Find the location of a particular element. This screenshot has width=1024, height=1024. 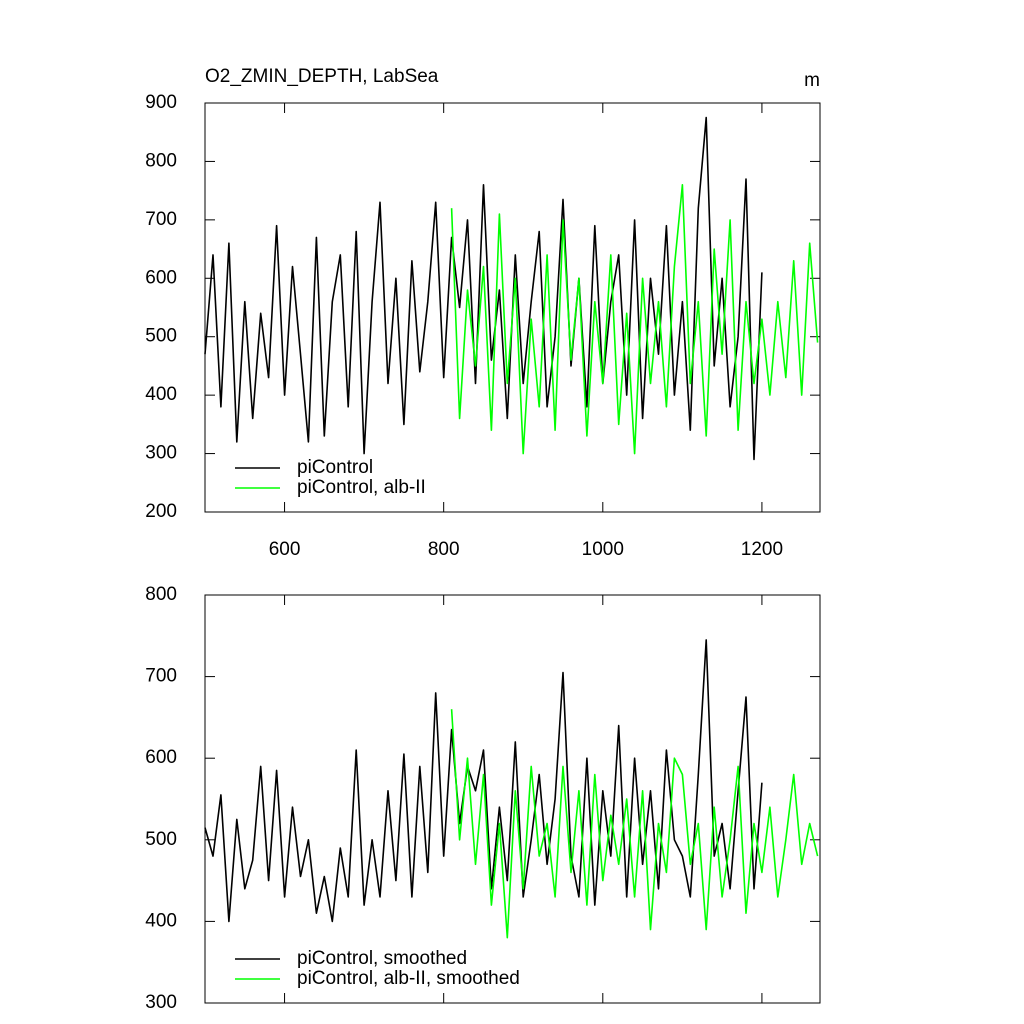

x-tick-label: 1000 is located at coordinates (603, 549).